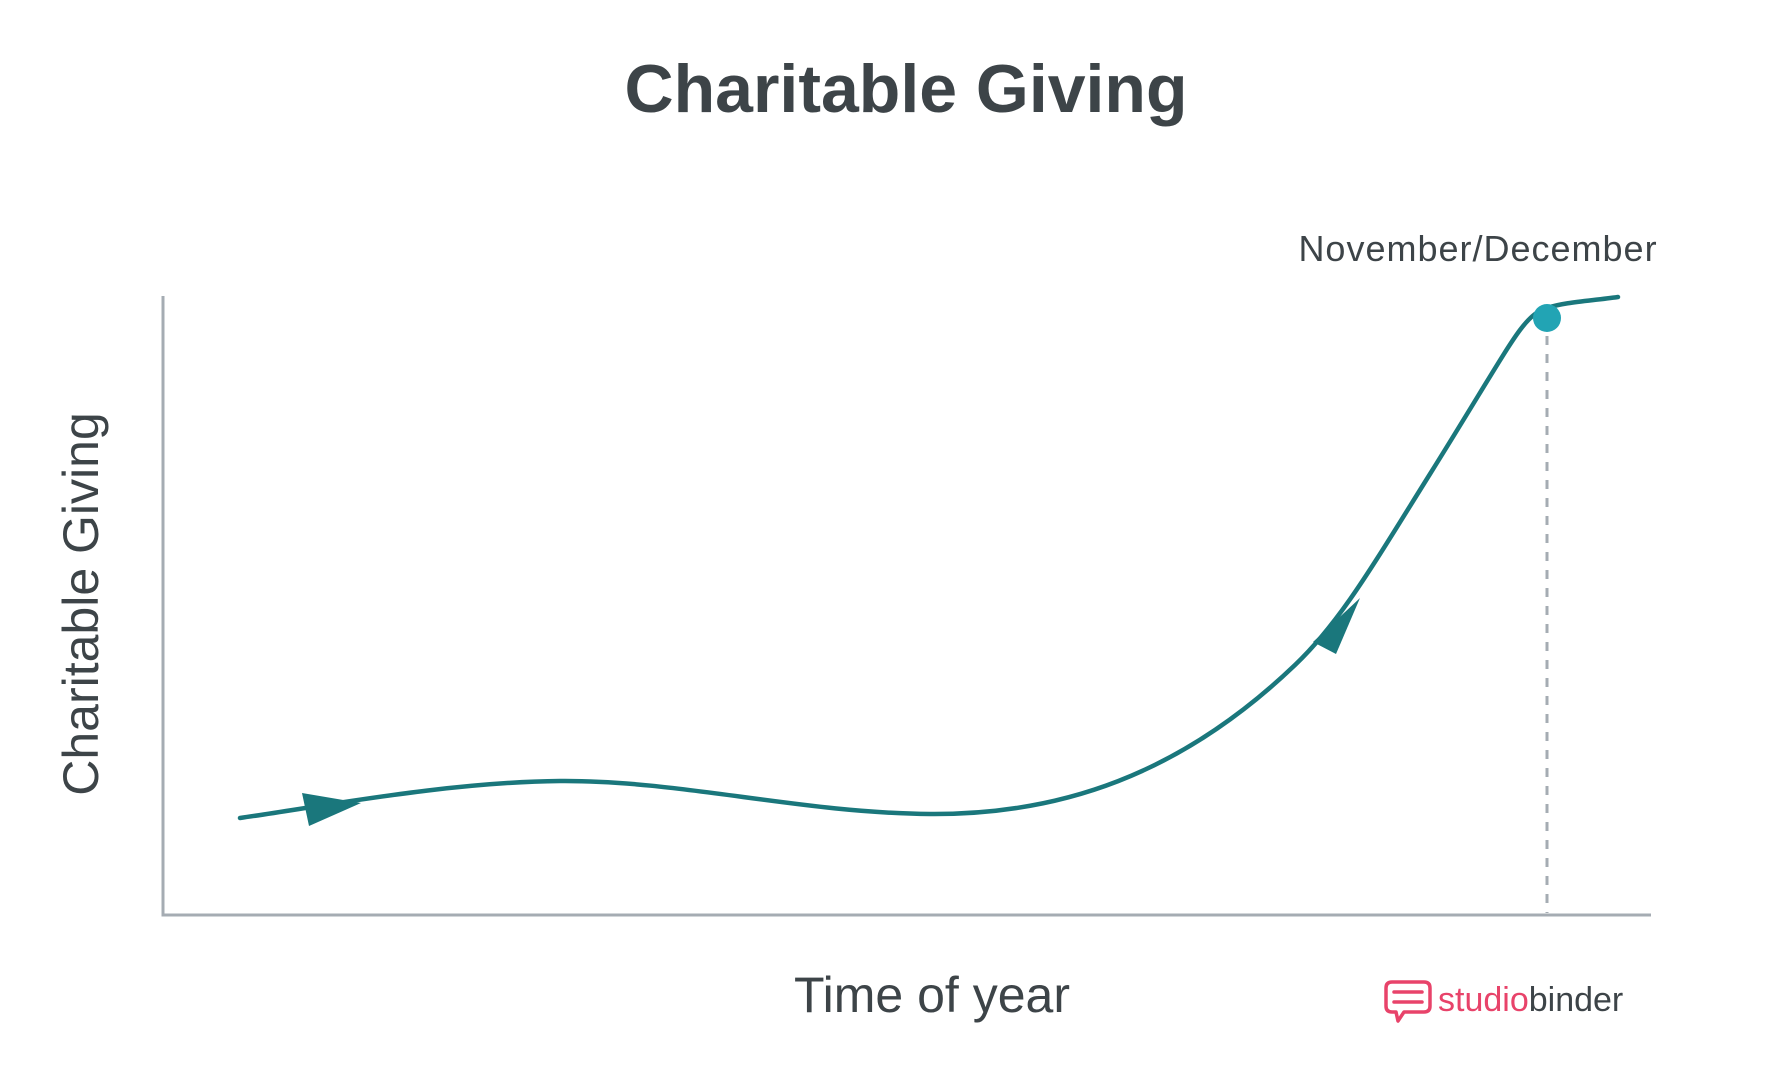 This screenshot has width=1774, height=1070. Describe the element at coordinates (1336, 626) in the screenshot. I see `curve-direction-arrow-end` at that location.